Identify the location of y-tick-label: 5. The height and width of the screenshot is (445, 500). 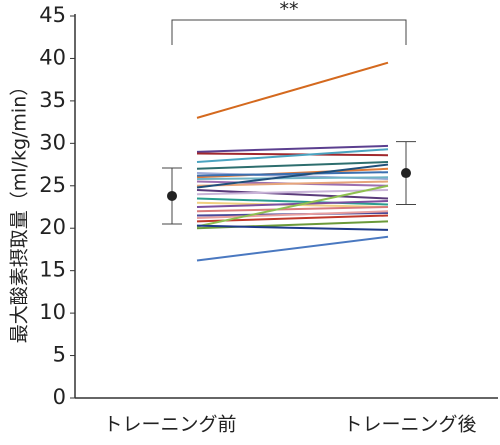
(59, 355).